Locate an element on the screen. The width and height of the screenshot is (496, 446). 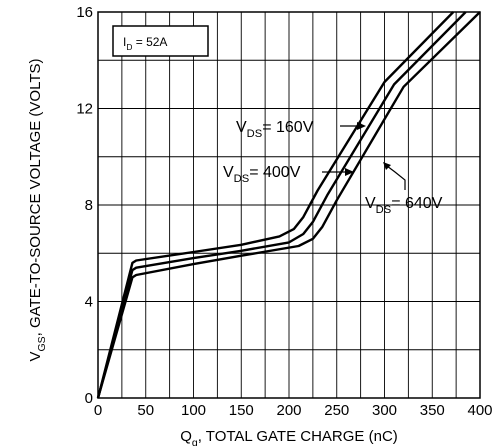
x-tick-label: 250 is located at coordinates (336, 410).